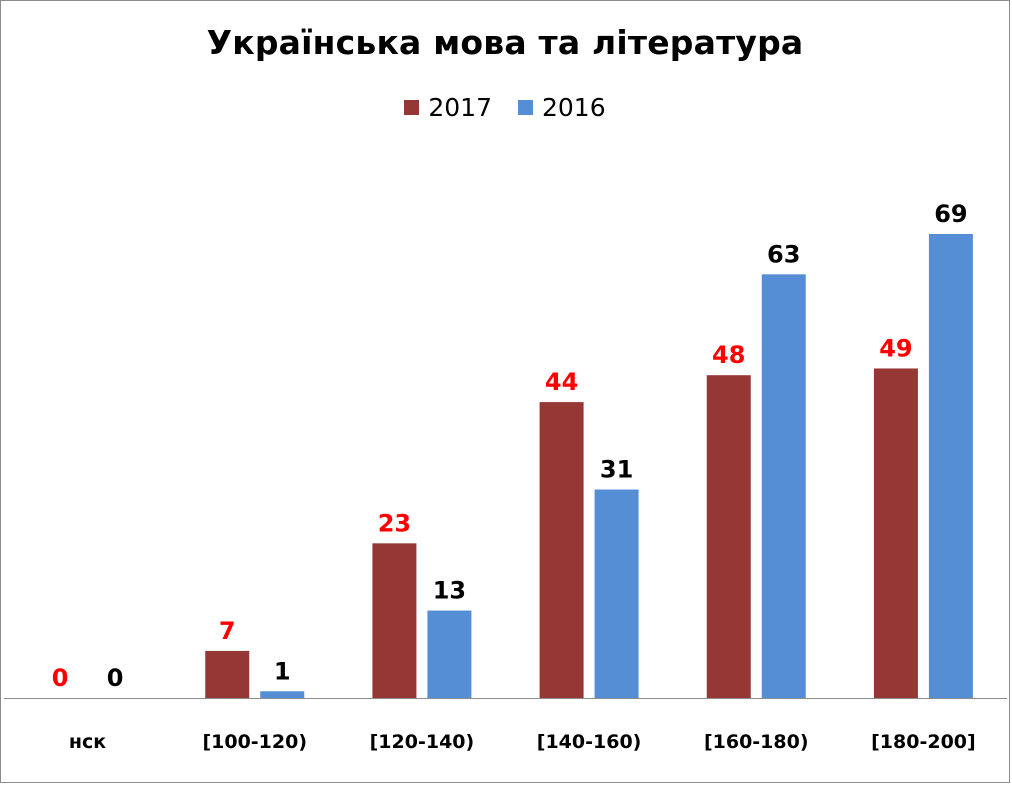  Describe the element at coordinates (616, 470) in the screenshot. I see `data-label-2016-3: 31` at that location.